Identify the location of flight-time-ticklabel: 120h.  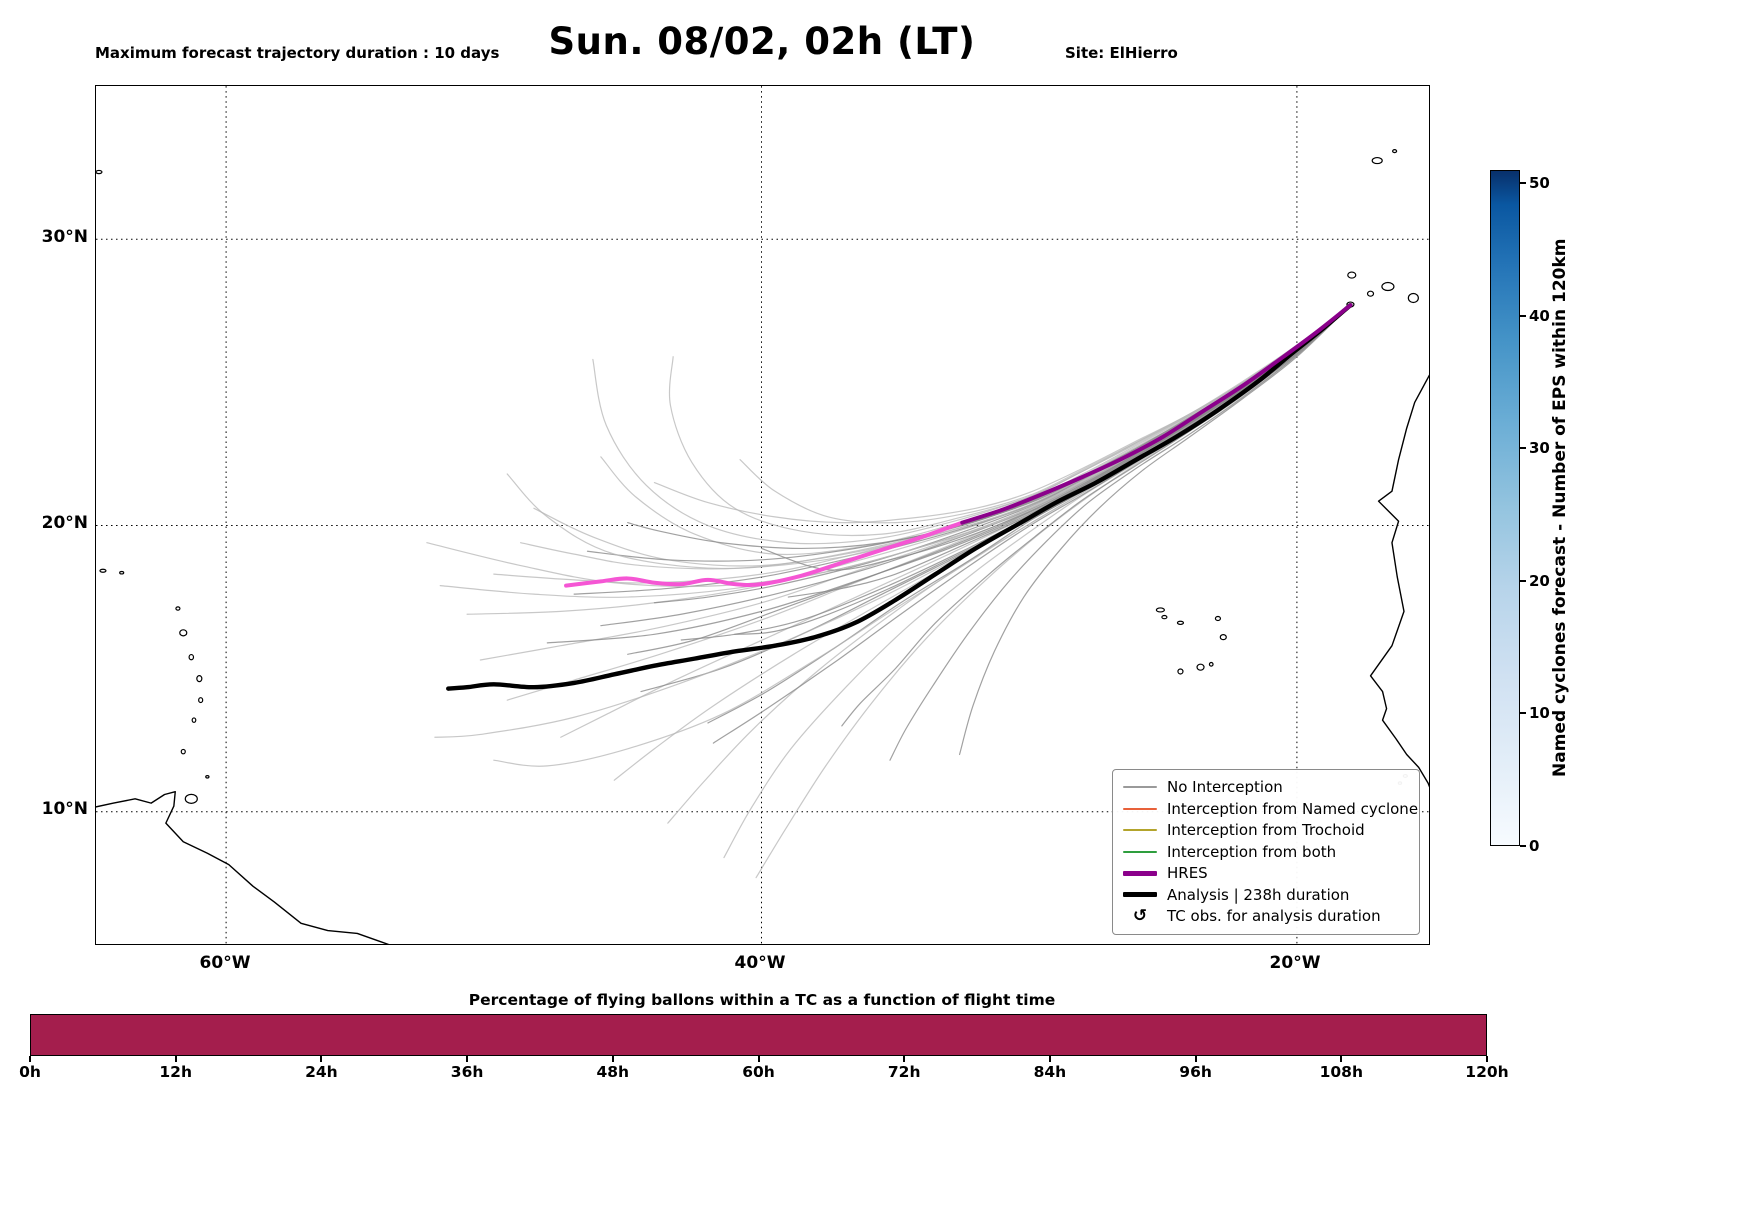
(1487, 1072).